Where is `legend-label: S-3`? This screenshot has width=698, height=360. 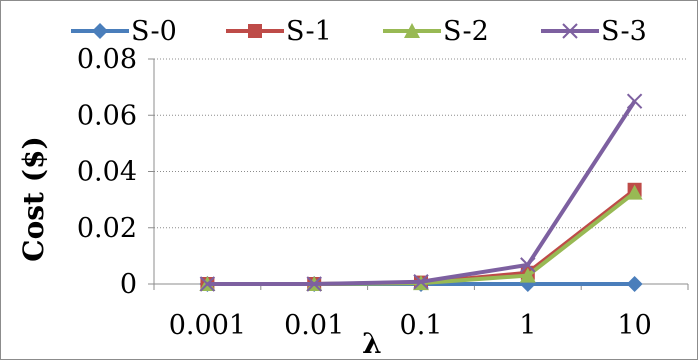 legend-label: S-3 is located at coordinates (624, 31).